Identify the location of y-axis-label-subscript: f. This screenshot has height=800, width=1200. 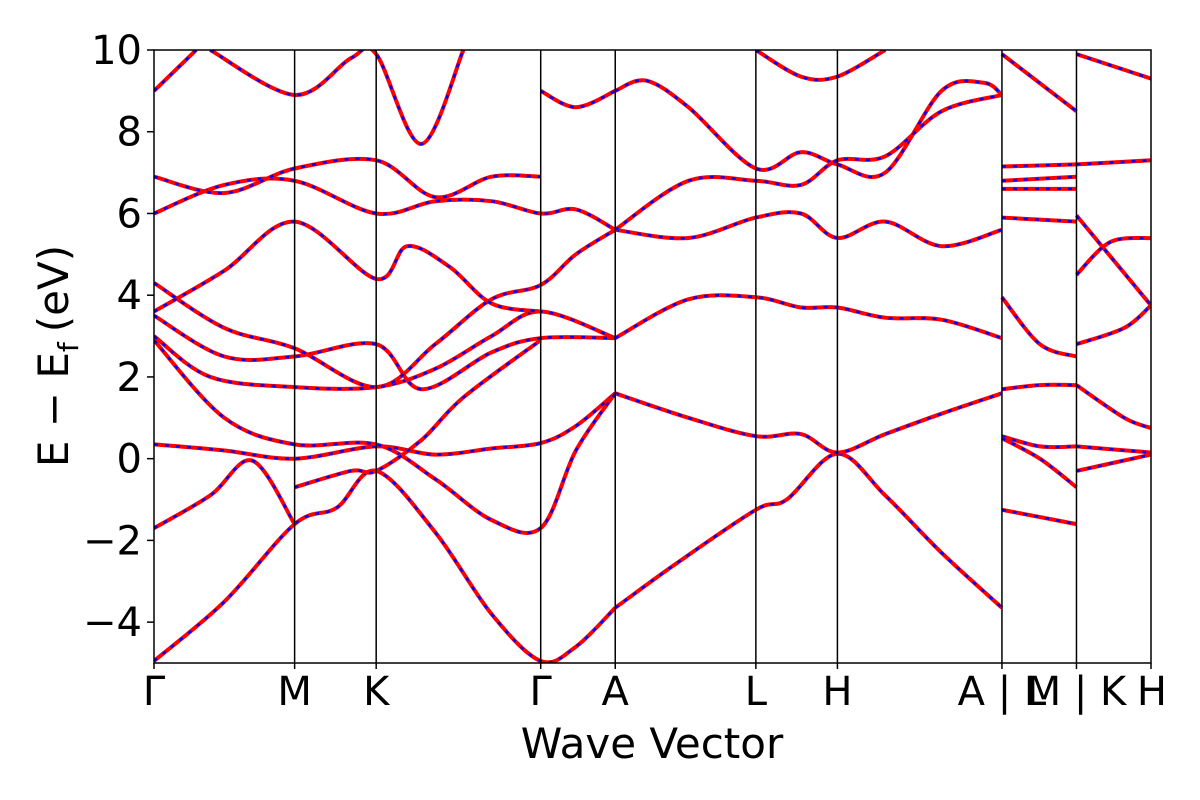
(68, 346).